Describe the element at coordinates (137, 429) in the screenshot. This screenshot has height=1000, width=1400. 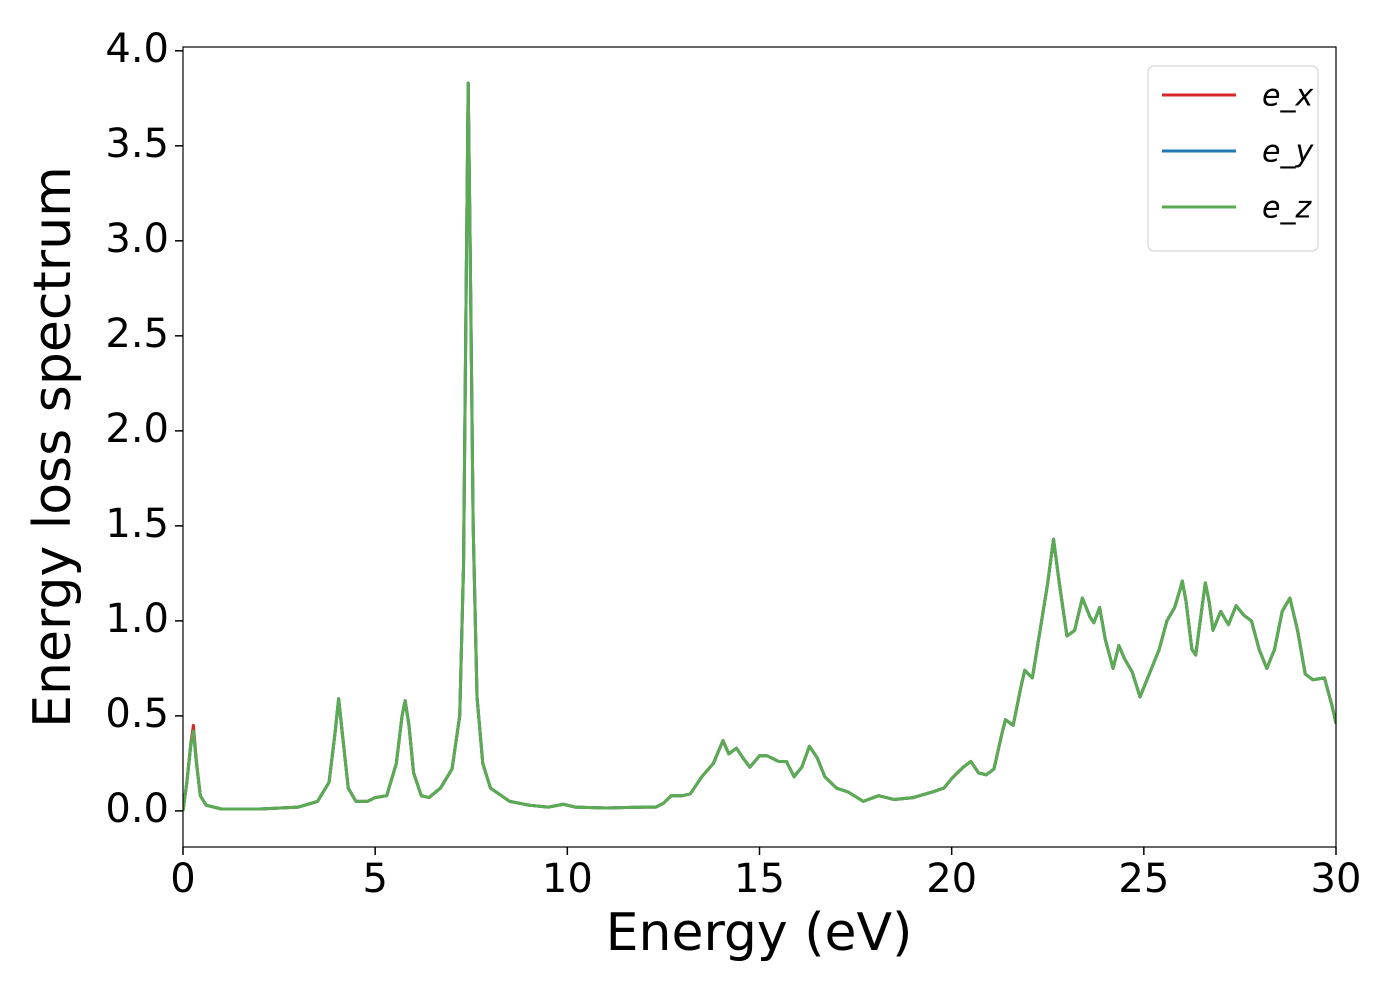
I see `y-tick-label: 2.0` at that location.